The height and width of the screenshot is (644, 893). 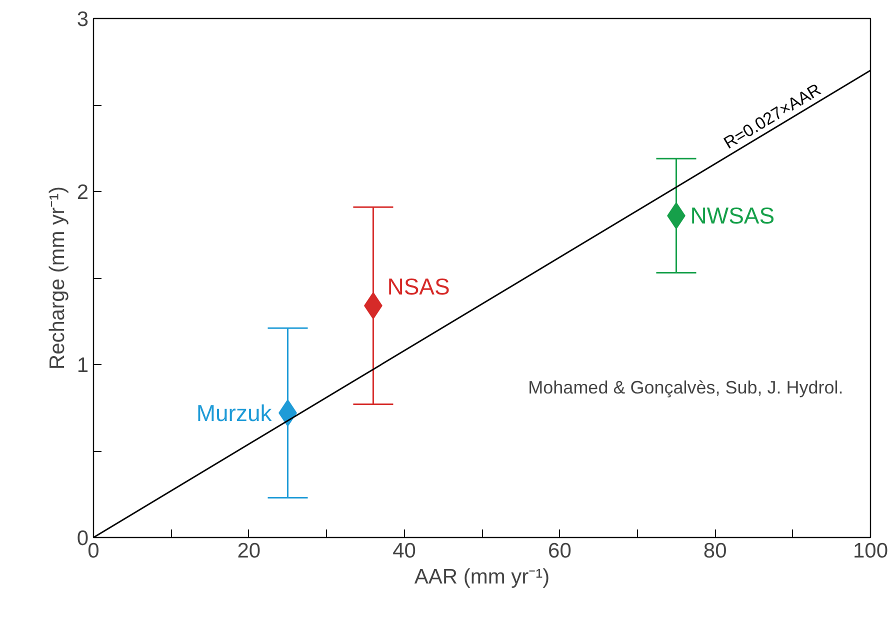 I want to click on x-tick-label: 100, so click(x=870, y=551).